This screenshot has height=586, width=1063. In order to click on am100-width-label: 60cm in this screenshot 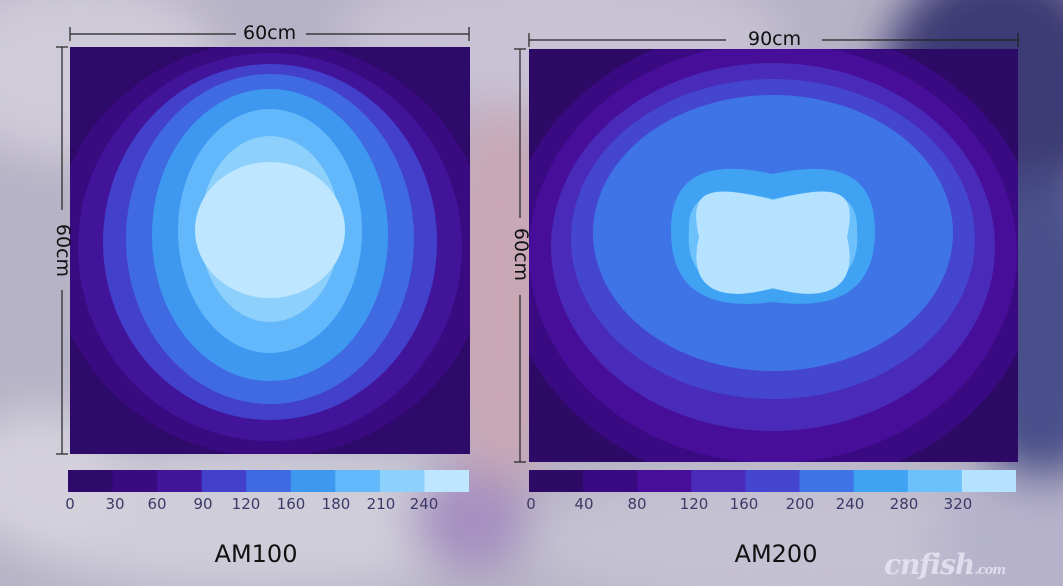, I will do `click(270, 33)`.